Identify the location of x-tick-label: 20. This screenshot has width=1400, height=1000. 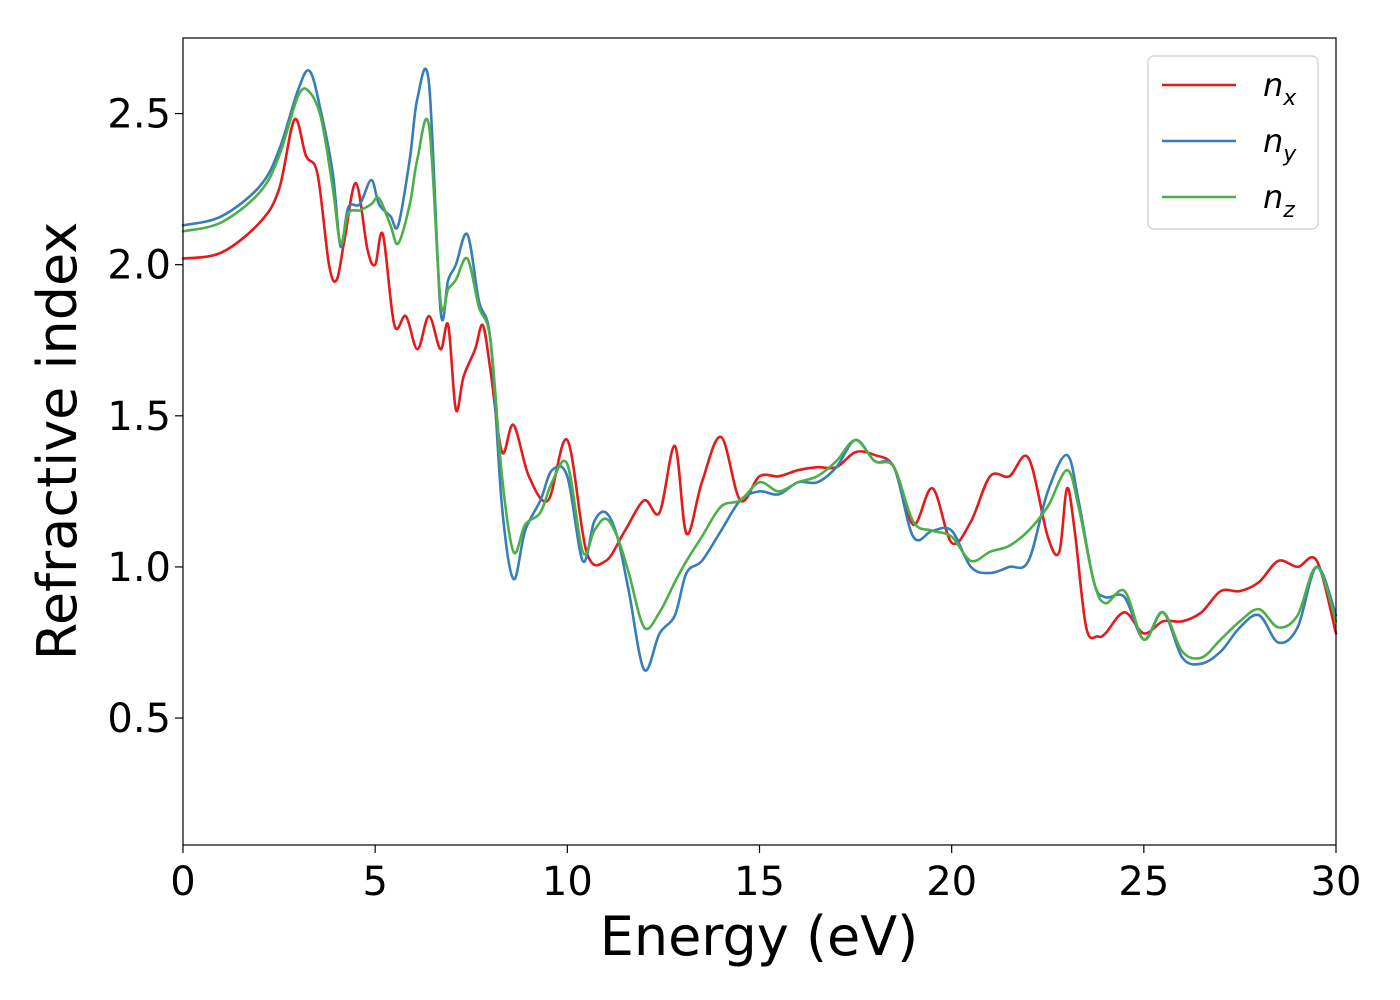
(951, 882).